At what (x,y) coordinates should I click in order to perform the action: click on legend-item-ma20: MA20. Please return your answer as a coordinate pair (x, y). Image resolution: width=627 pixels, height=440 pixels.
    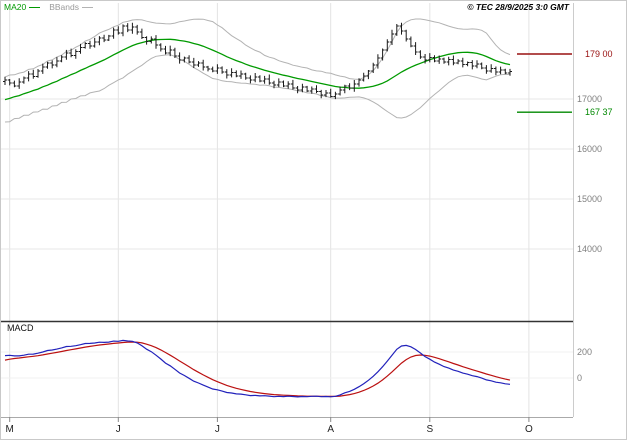
    Looking at the image, I should click on (22, 7).